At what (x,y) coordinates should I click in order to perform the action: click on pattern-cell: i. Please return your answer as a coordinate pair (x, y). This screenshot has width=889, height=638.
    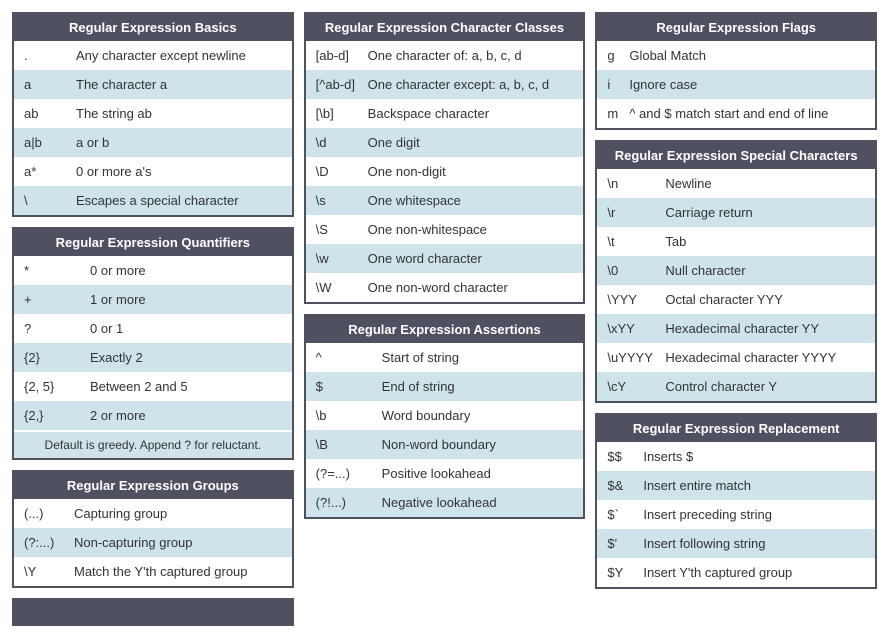
    Looking at the image, I should click on (609, 84).